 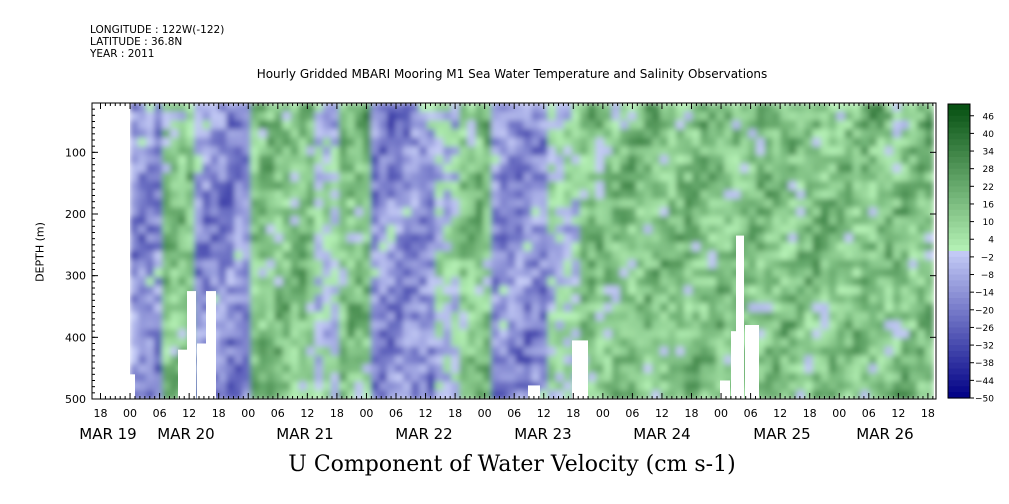 I want to click on colorbar-label: −26, so click(x=984, y=329).